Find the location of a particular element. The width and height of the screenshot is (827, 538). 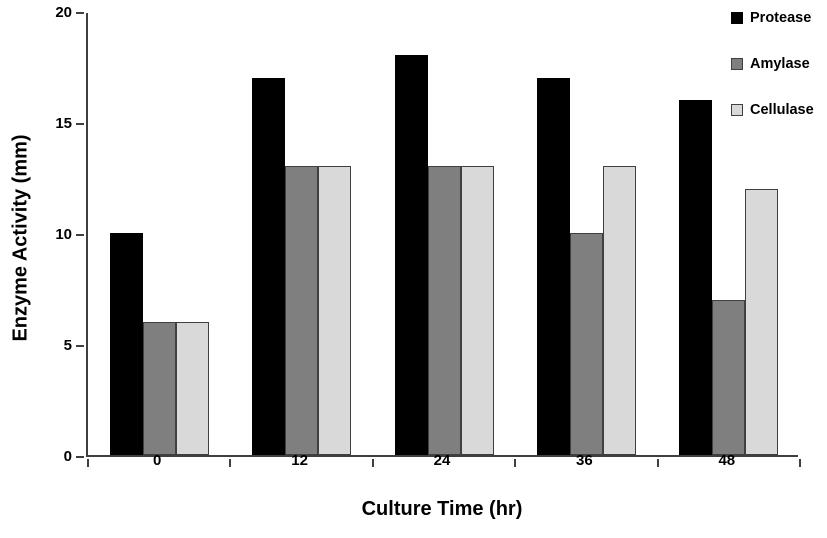

y-axis-label-text: Enzyme Activity (mm) is located at coordinates (20, 238).